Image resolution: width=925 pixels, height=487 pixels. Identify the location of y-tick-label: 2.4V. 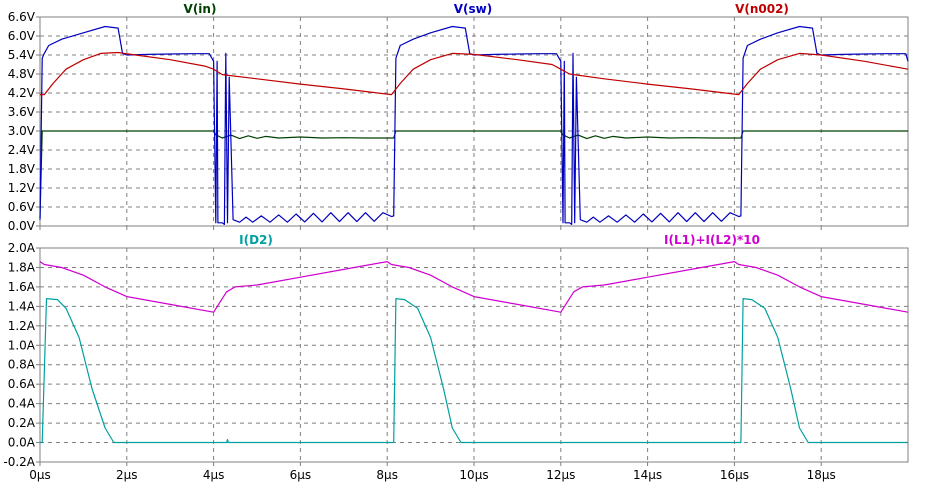
(22, 150).